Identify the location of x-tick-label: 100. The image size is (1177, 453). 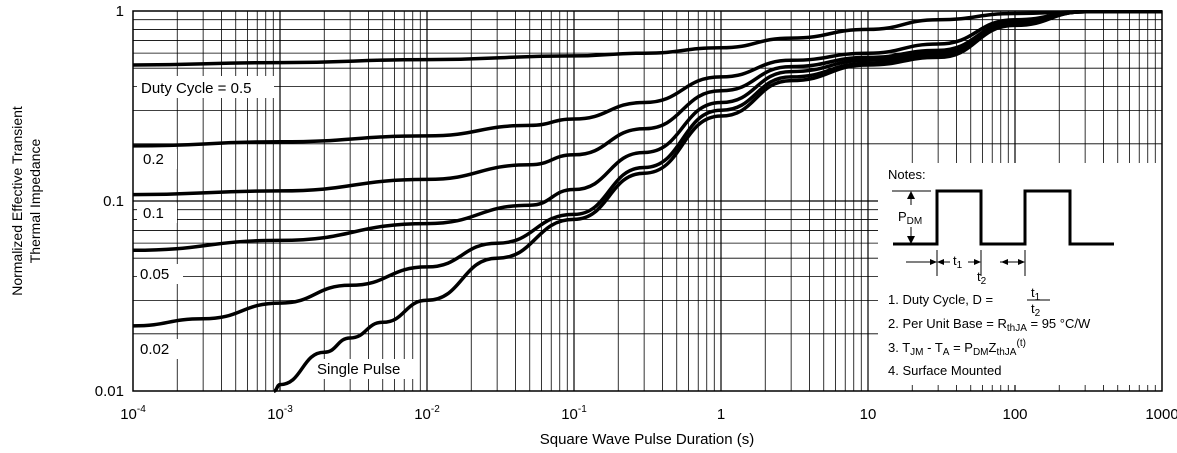
(1014, 414).